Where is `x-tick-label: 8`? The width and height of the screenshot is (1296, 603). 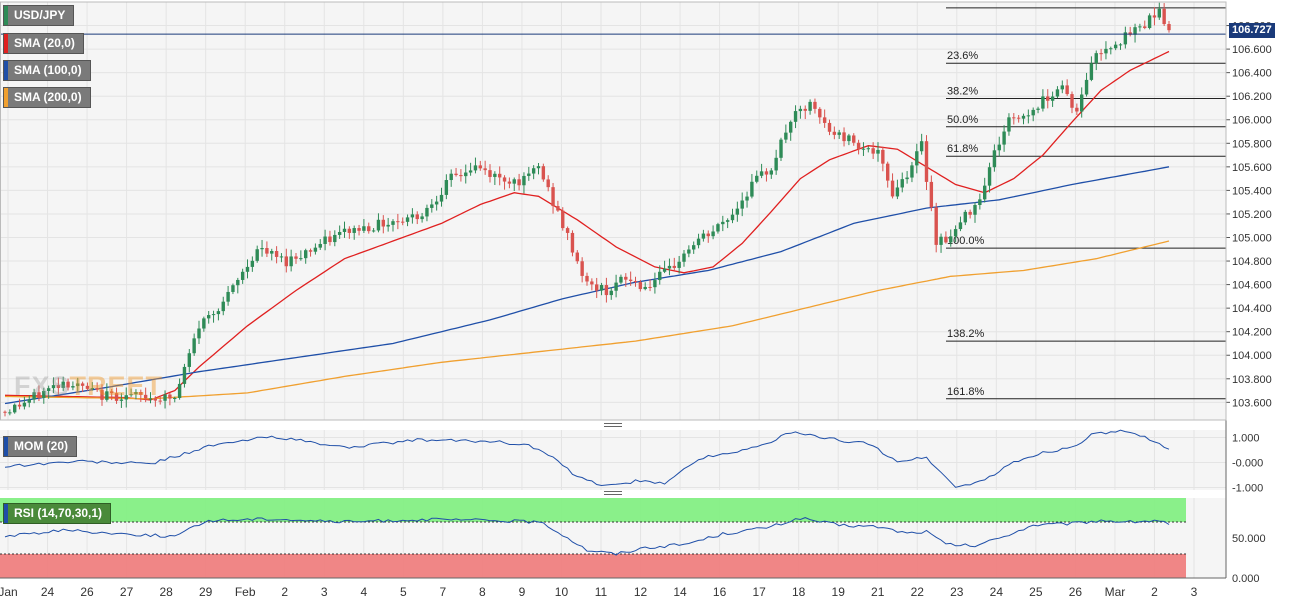
x-tick-label: 8 is located at coordinates (482, 592).